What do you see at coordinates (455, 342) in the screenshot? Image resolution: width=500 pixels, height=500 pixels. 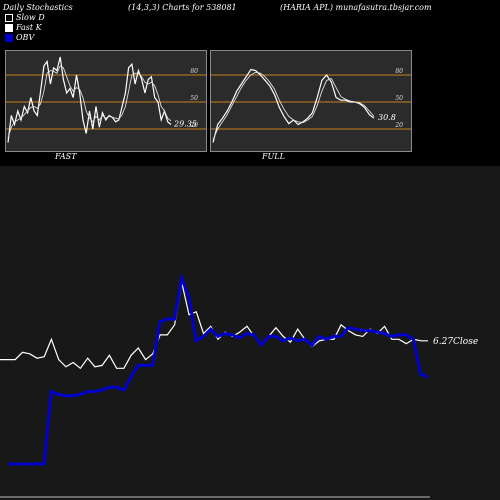 I see `close-price-label: 6.27Close` at bounding box center [455, 342].